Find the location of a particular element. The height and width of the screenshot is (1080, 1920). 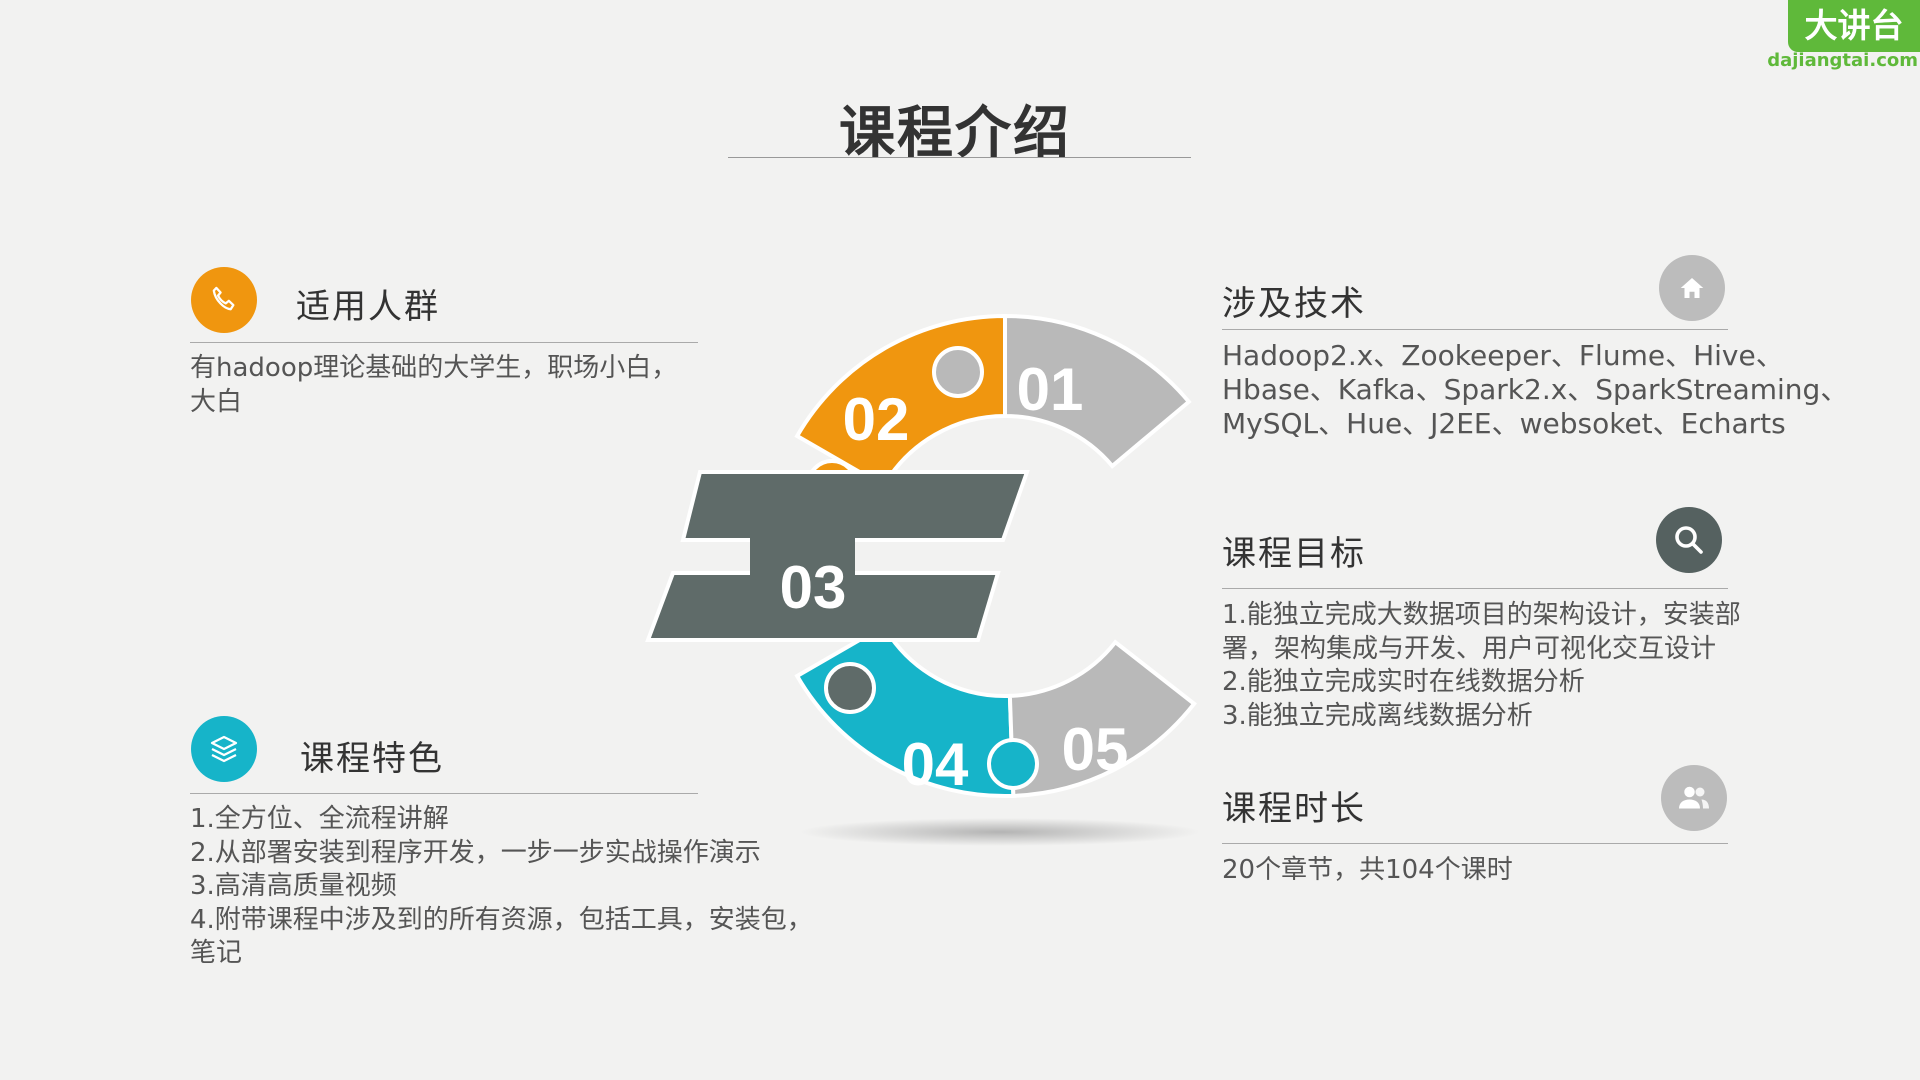

text-line: MySQL、Hue、J2EE、websoket、Echarts is located at coordinates (1504, 423).